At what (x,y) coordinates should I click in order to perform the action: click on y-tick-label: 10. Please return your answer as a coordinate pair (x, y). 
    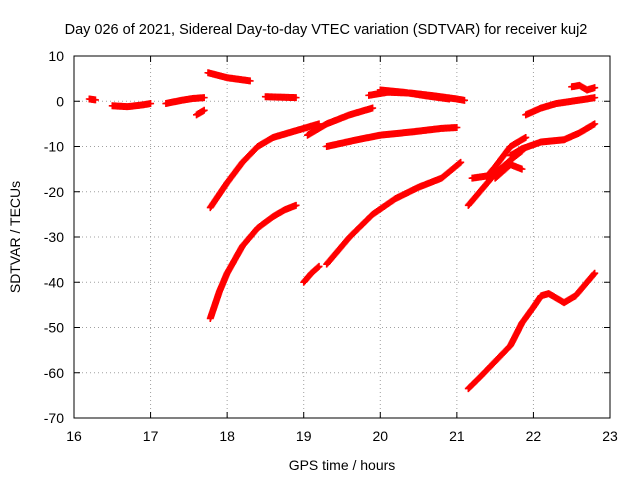
    Looking at the image, I should click on (56, 56).